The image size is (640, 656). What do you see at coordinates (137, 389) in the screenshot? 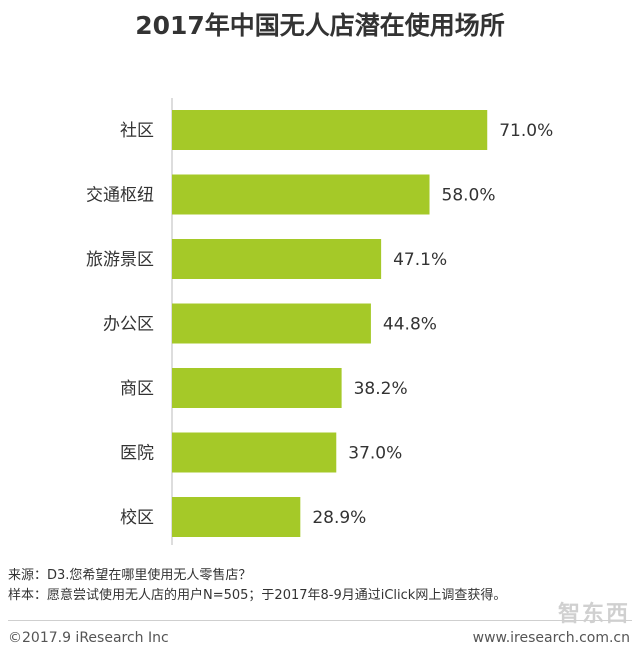
I see `category-label-5: 商区` at bounding box center [137, 389].